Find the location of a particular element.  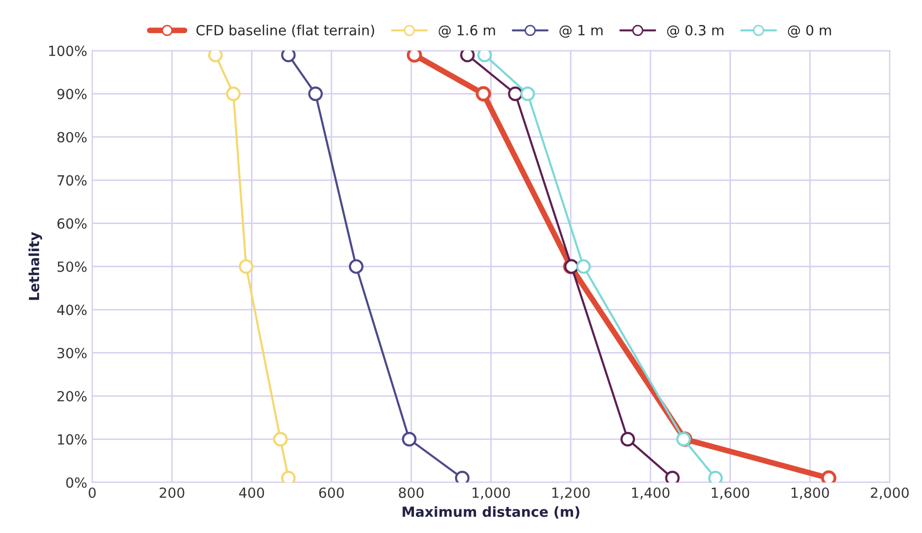

y-tick-label: 80% is located at coordinates (72, 137).